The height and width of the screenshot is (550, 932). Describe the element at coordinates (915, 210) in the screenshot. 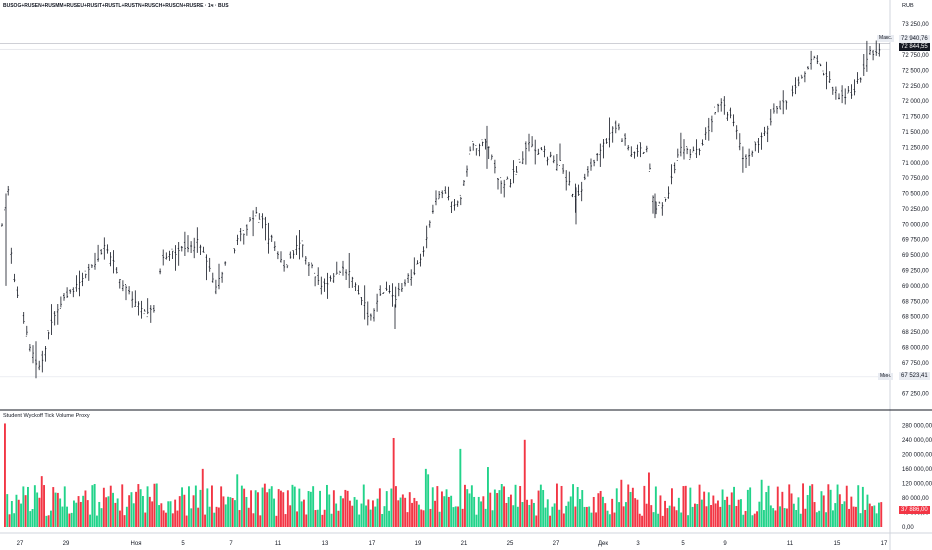

I see `price-tick-label: 70 250,00` at that location.